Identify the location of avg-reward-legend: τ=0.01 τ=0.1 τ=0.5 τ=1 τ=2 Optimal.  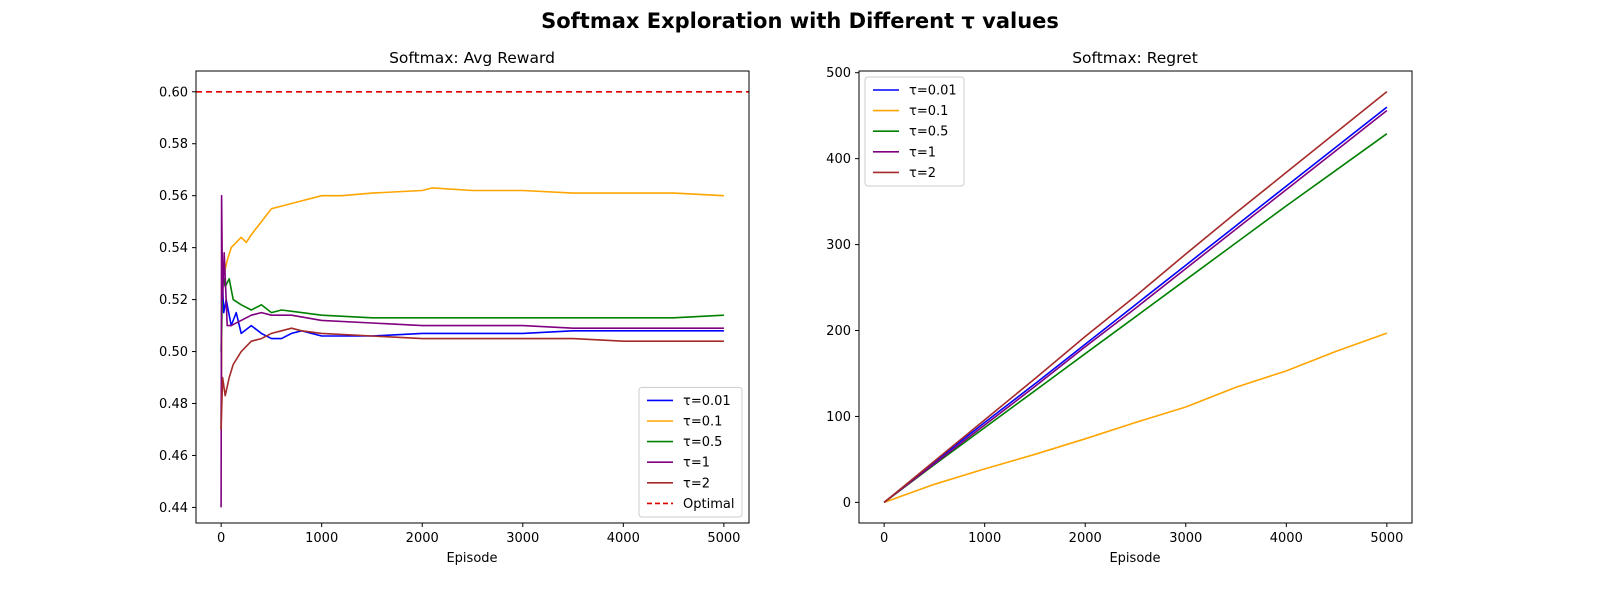
(690, 452).